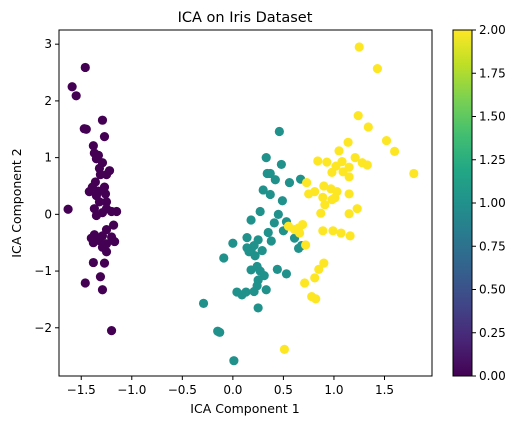 The height and width of the screenshot is (425, 521). I want to click on x-axis: −1.5 −1.0 −0.5 0.0 0.5 1.0 1.5, so click(230, 386).